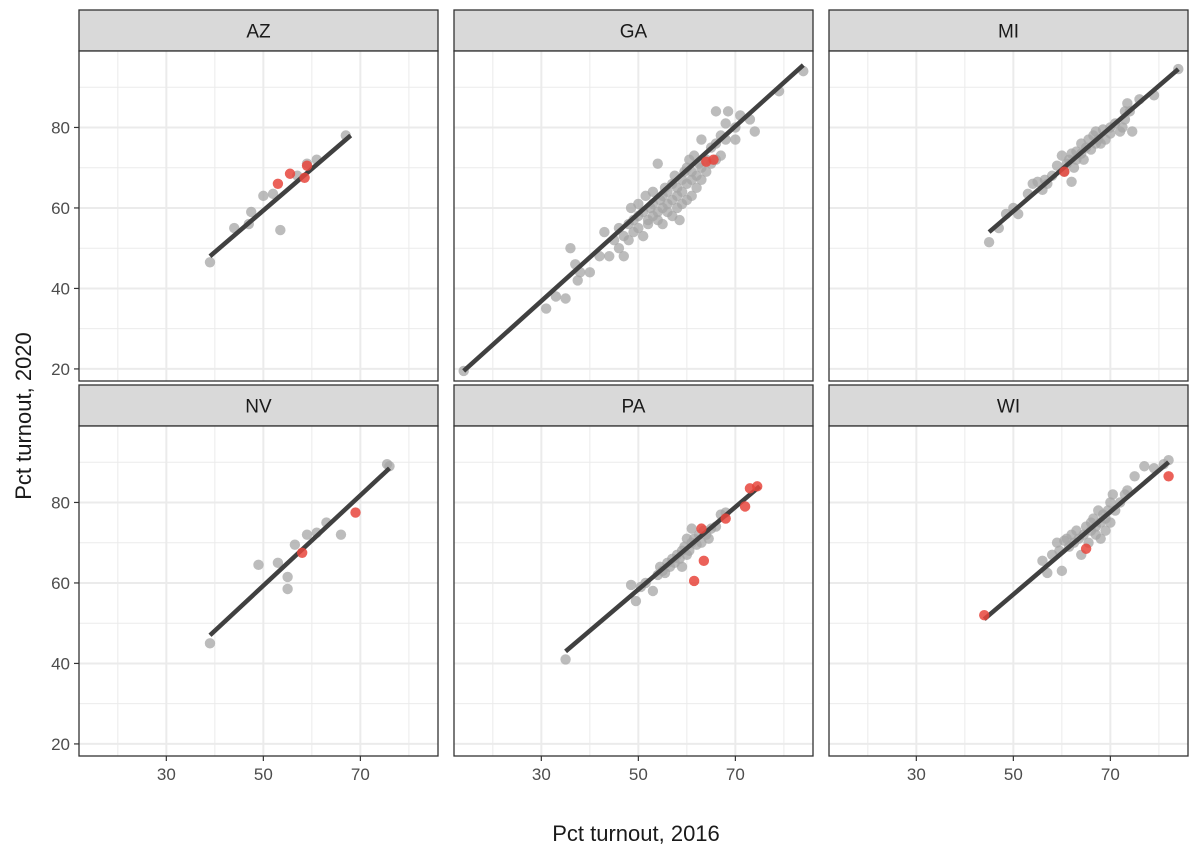  I want to click on panel-wi: WI, so click(1008, 570).